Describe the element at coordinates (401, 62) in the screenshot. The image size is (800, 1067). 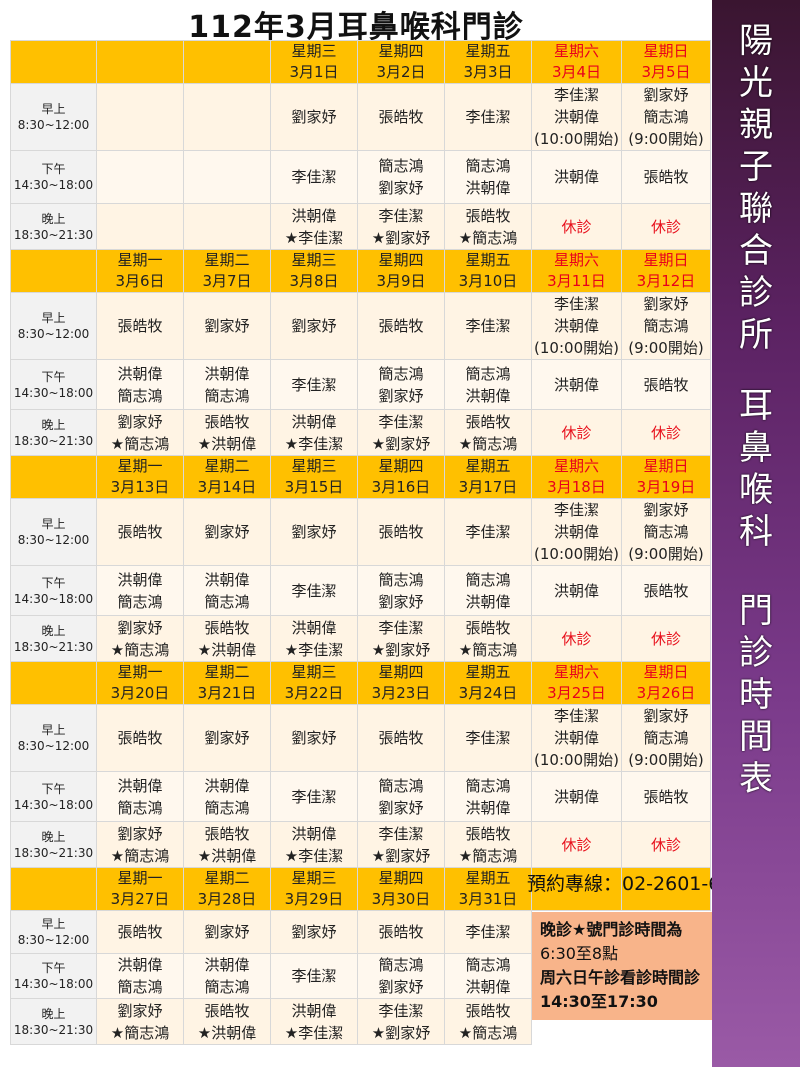
I see `day-header: 星期四 3月2日` at that location.